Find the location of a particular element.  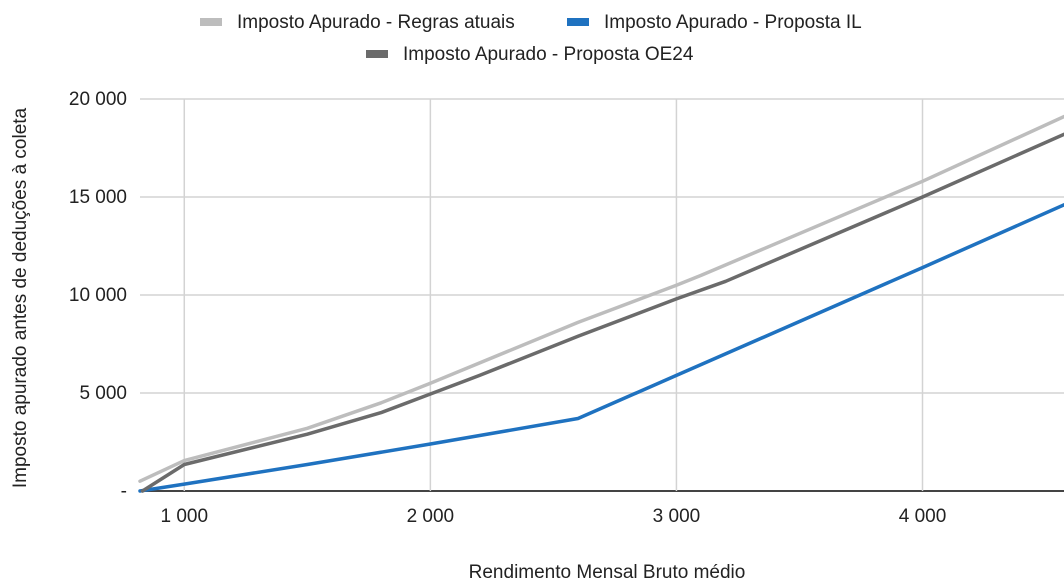

y-tick-label: 5 000 is located at coordinates (103, 393).